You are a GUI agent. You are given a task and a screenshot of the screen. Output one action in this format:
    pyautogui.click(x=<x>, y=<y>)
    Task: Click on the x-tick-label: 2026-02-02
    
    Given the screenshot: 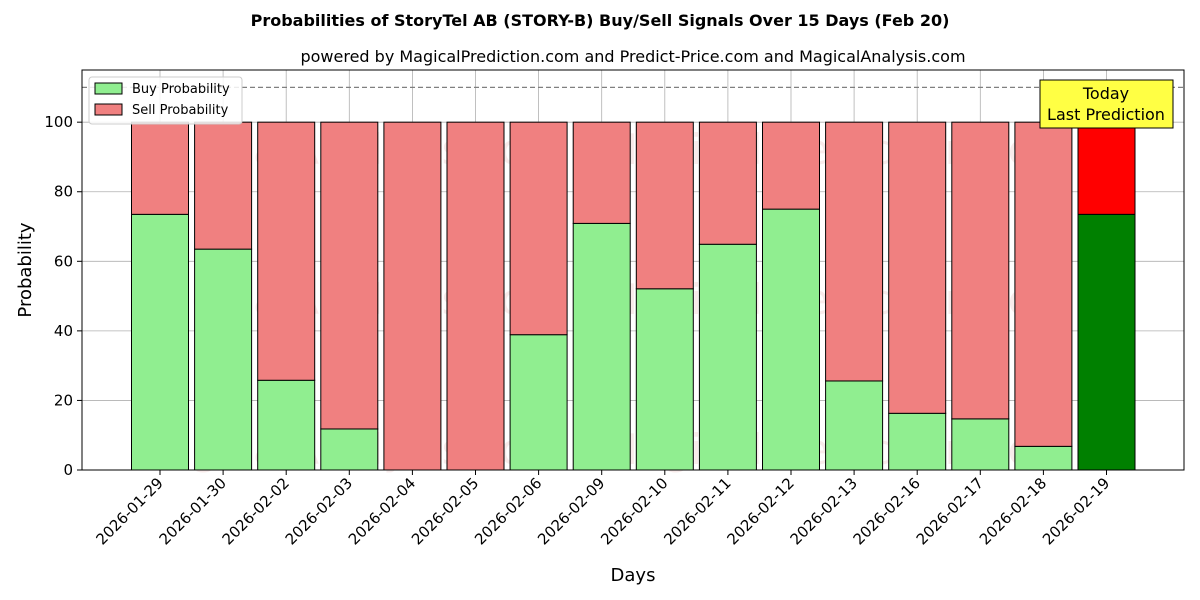 What is the action you would take?
    pyautogui.click(x=256, y=511)
    